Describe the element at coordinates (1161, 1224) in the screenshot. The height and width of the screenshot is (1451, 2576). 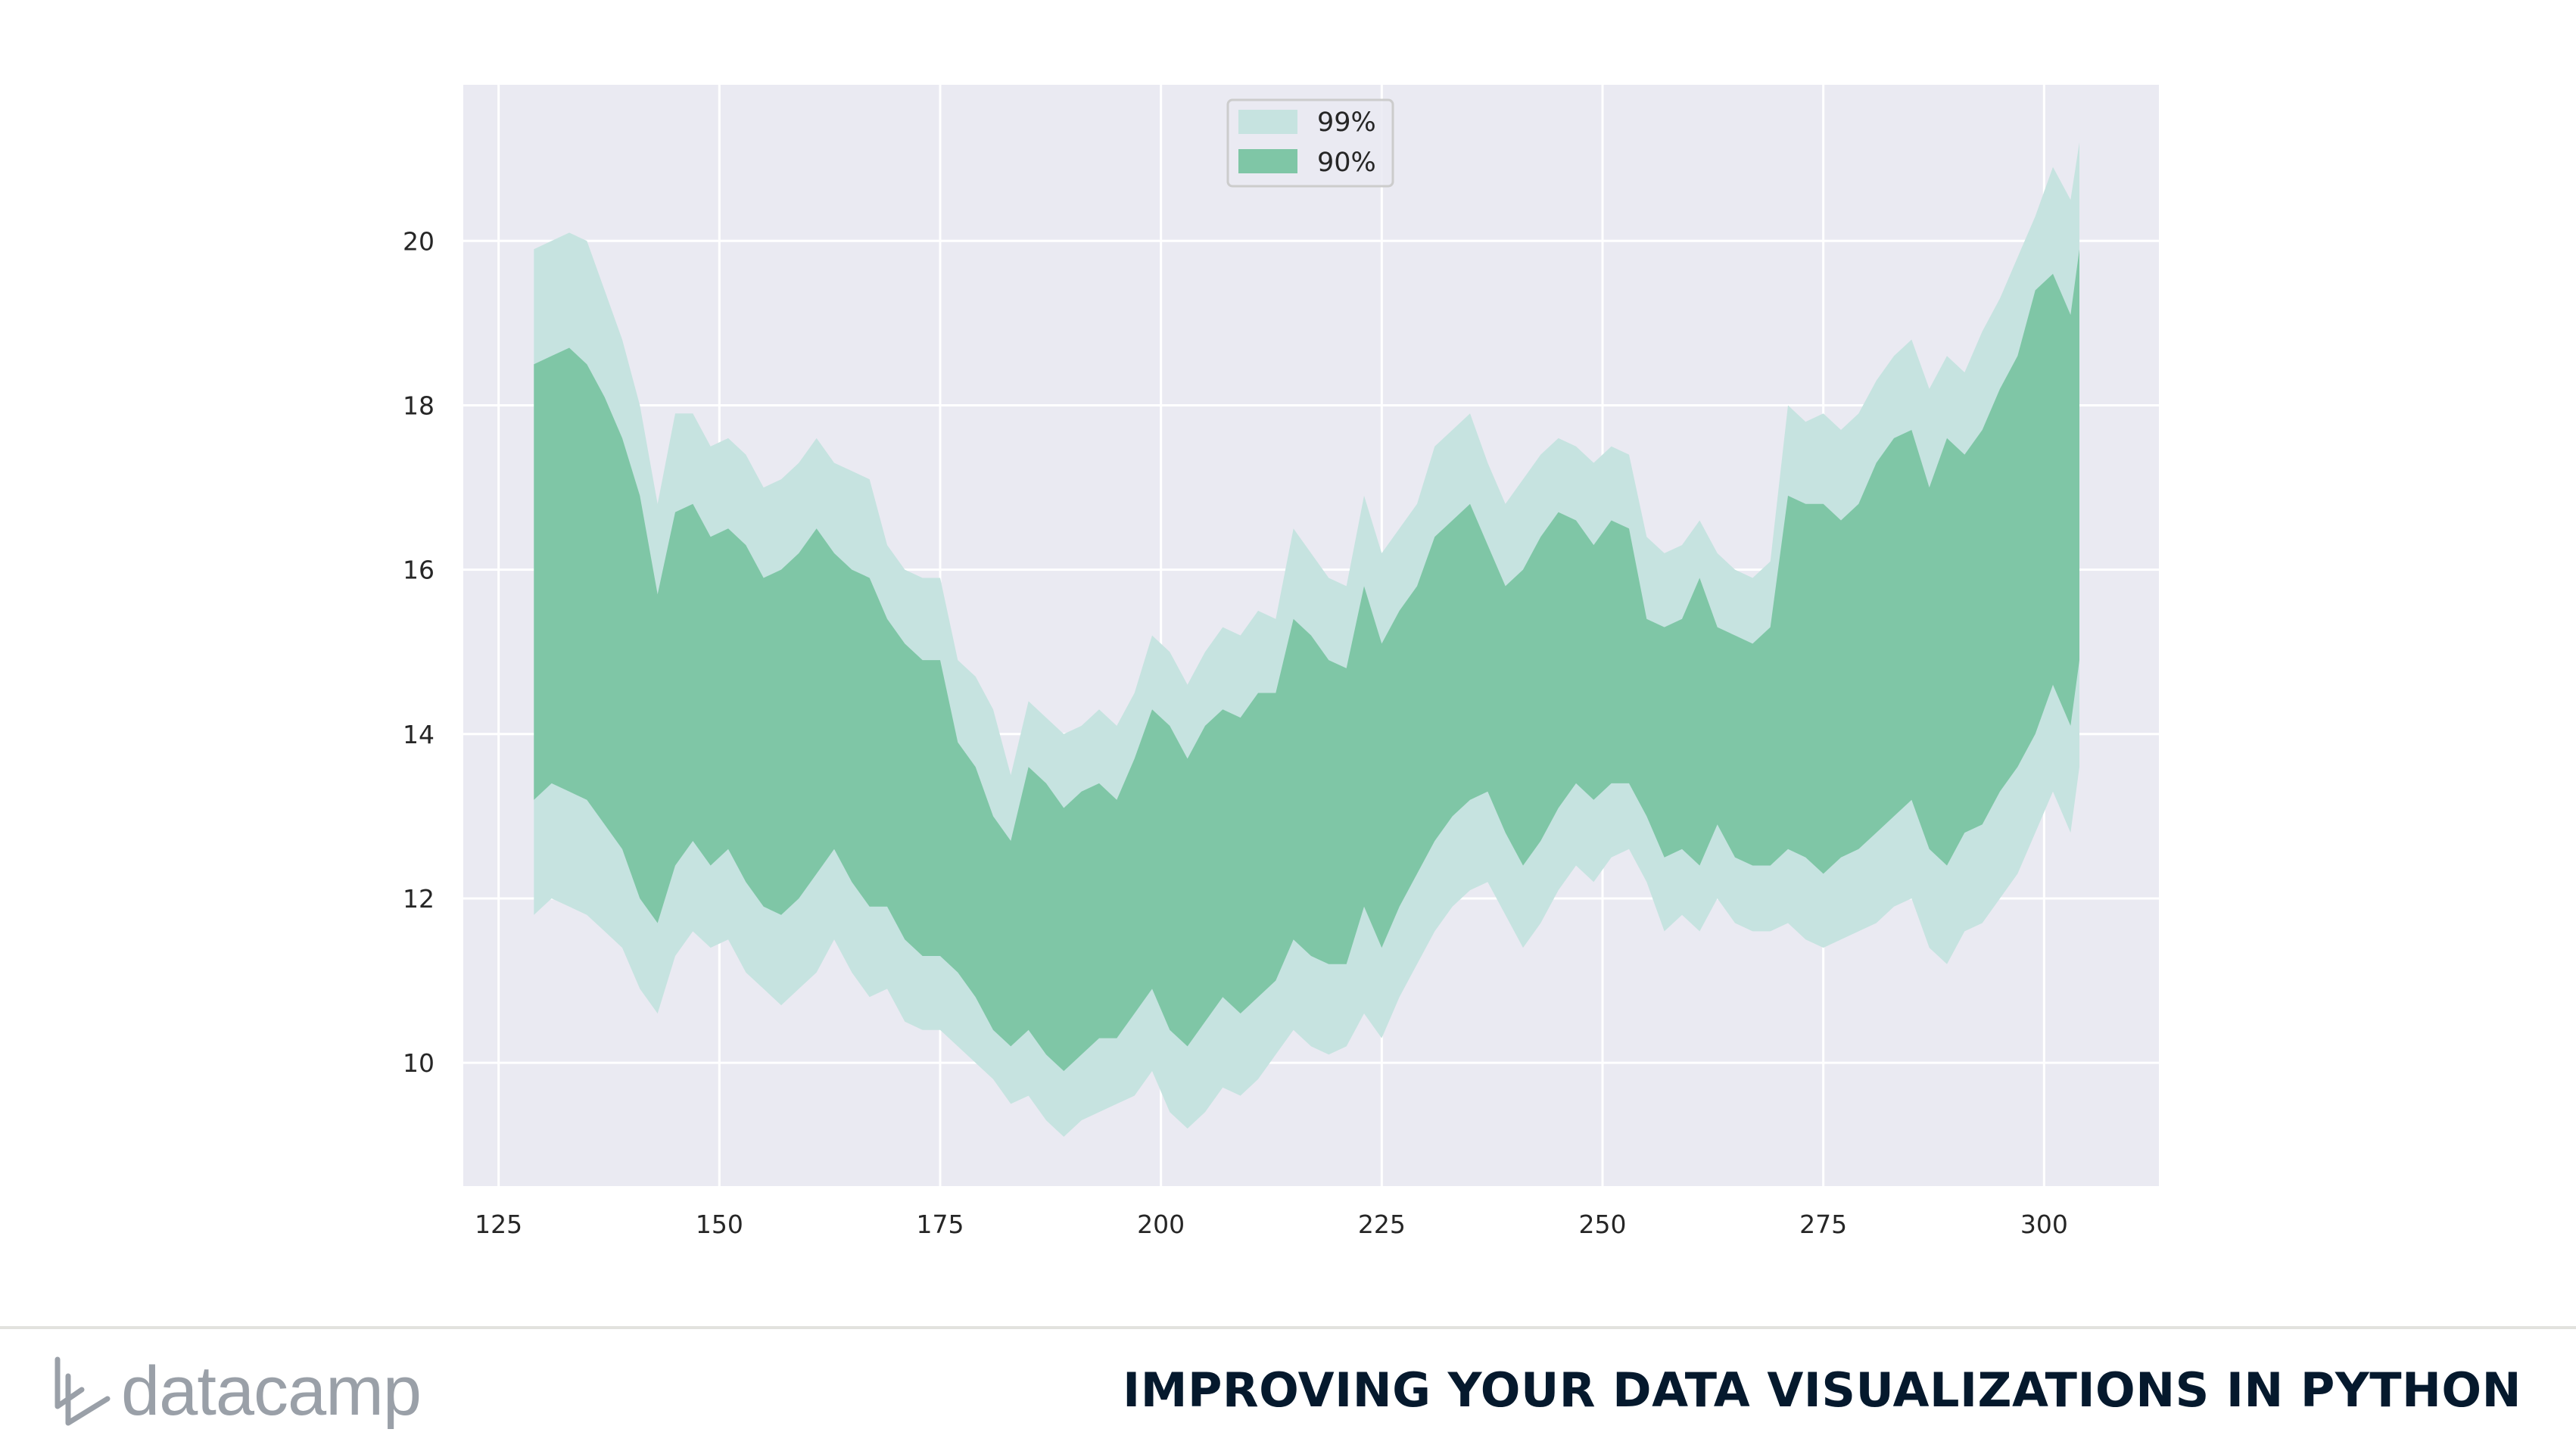
I see `x-tick-label: 200` at that location.